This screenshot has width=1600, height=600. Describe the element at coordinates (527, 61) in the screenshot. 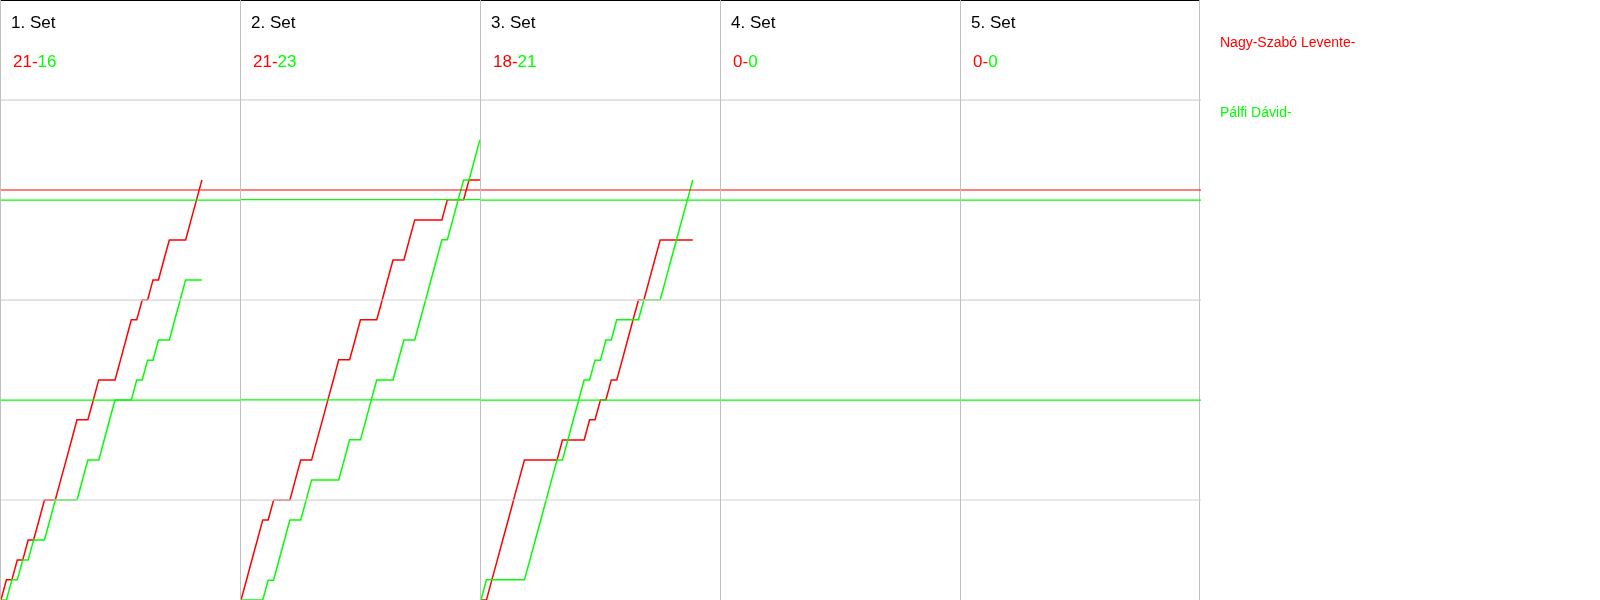

I see `text: 21` at that location.